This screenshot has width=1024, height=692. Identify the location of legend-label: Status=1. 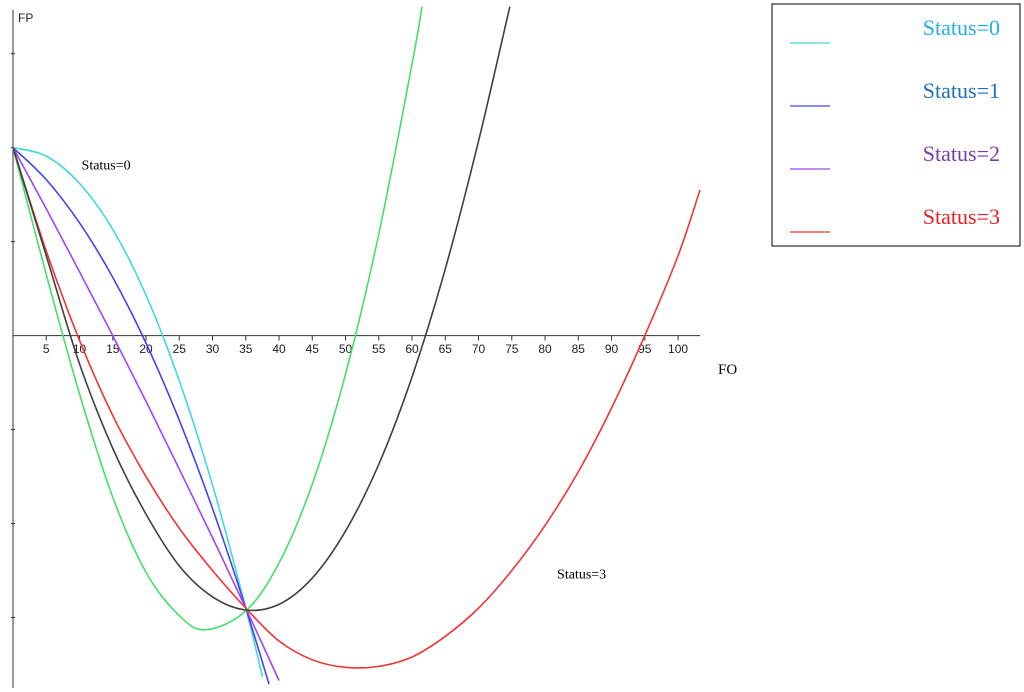
(961, 90).